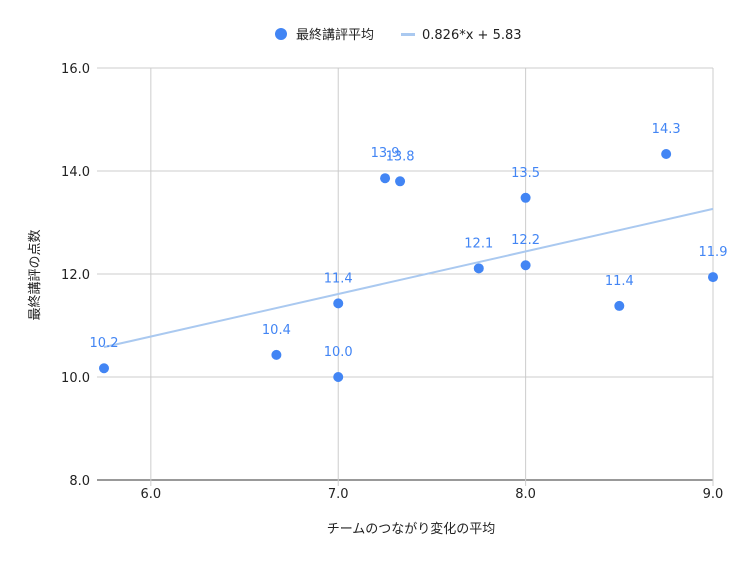 The image size is (750, 564). Describe the element at coordinates (525, 240) in the screenshot. I see `data-label: 12.2` at that location.